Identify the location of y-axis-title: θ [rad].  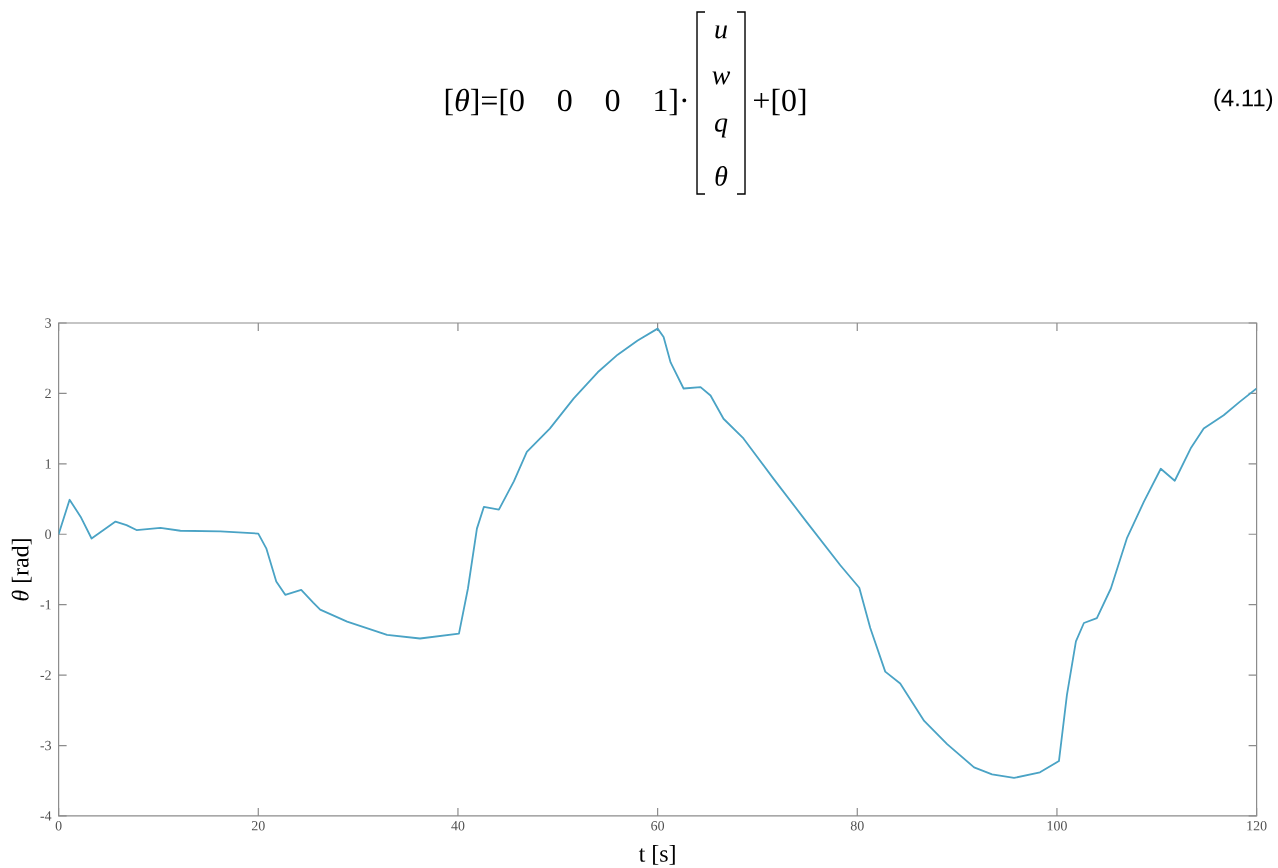
(21, 570).